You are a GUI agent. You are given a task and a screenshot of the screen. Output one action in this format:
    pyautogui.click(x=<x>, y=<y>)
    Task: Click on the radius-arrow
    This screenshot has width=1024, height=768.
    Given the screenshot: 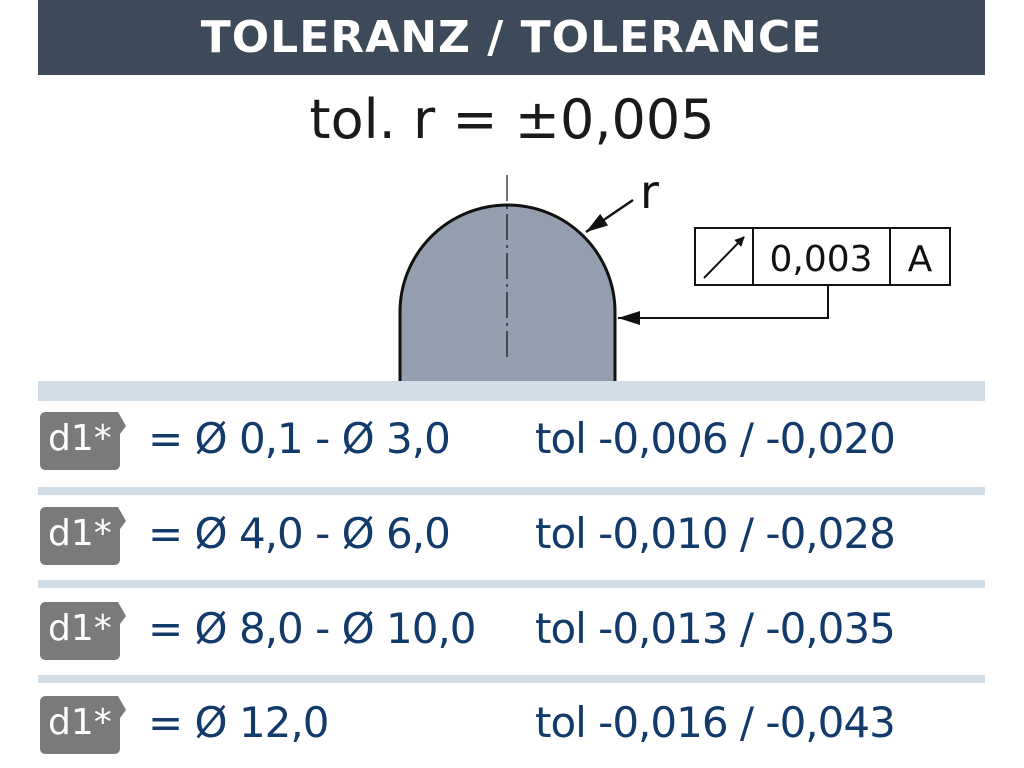 What is the action you would take?
    pyautogui.click(x=609, y=216)
    